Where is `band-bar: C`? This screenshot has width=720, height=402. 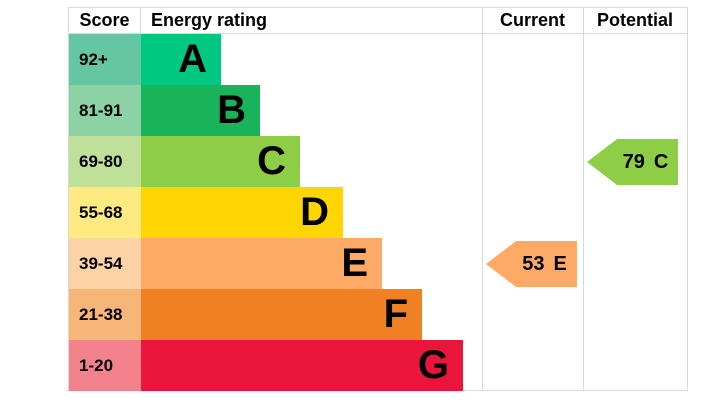 band-bar: C is located at coordinates (220, 161).